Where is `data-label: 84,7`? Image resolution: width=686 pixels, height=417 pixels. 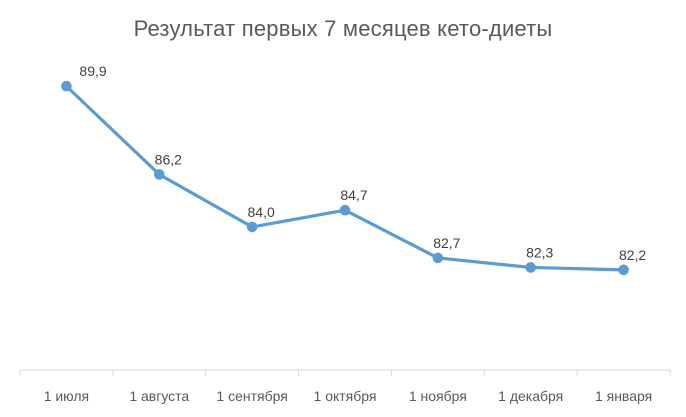
data-label: 84,7 is located at coordinates (353, 195).